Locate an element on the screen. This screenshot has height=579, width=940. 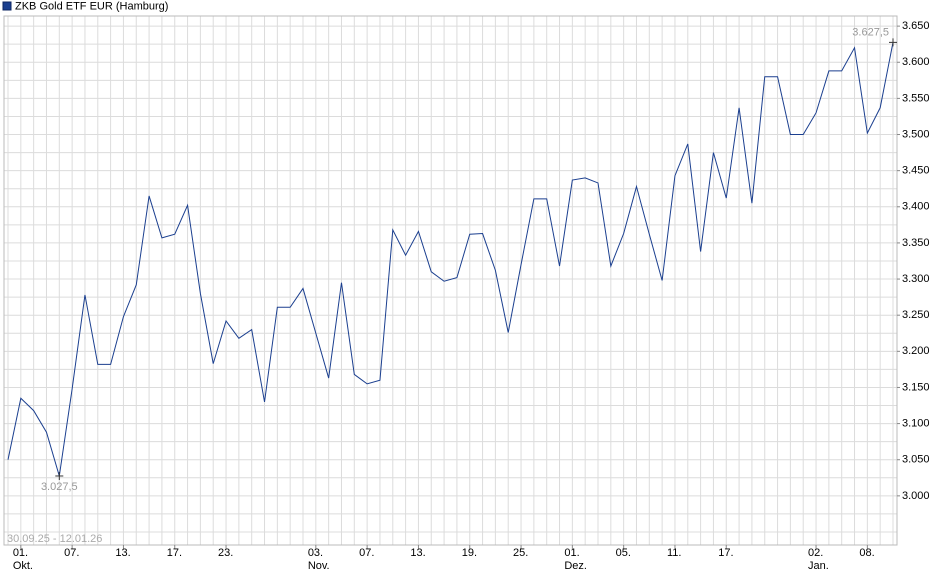
y-tick-label: 3.250 is located at coordinates (916, 315).